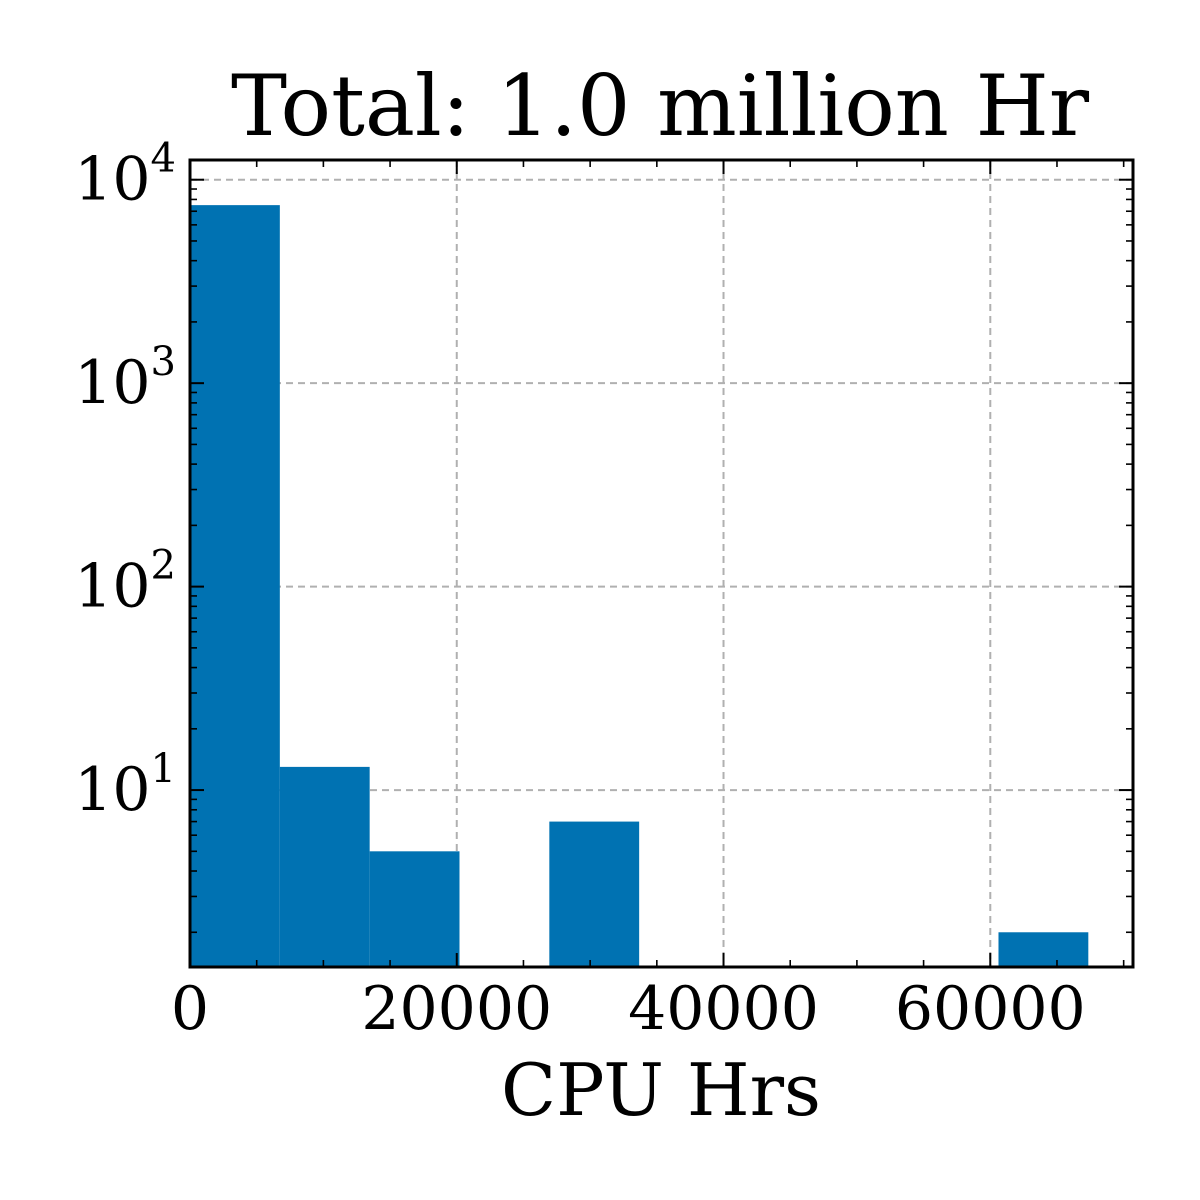 This screenshot has height=1200, width=1200. Describe the element at coordinates (190, 1009) in the screenshot. I see `x-tick-label: 0` at that location.